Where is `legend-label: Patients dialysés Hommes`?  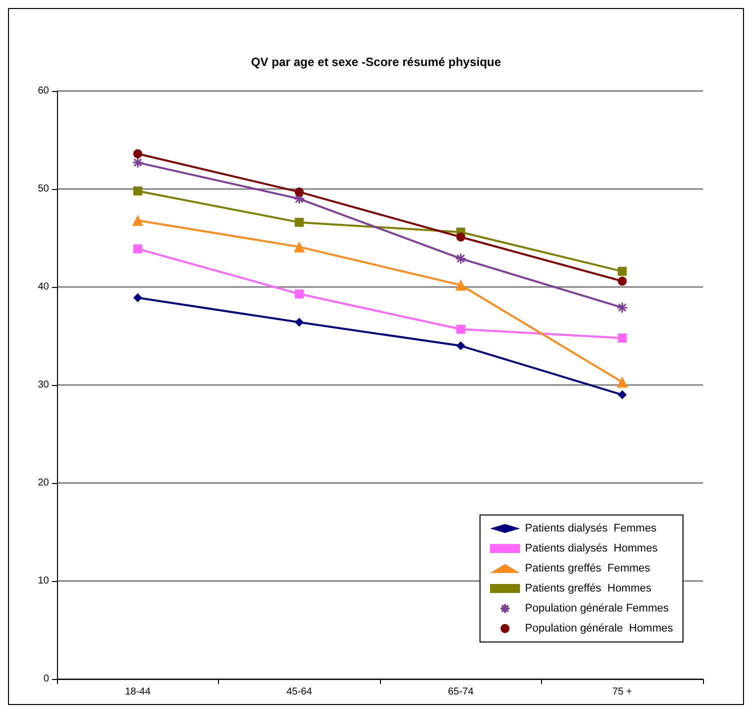
legend-label: Patients dialysés Hommes is located at coordinates (591, 548).